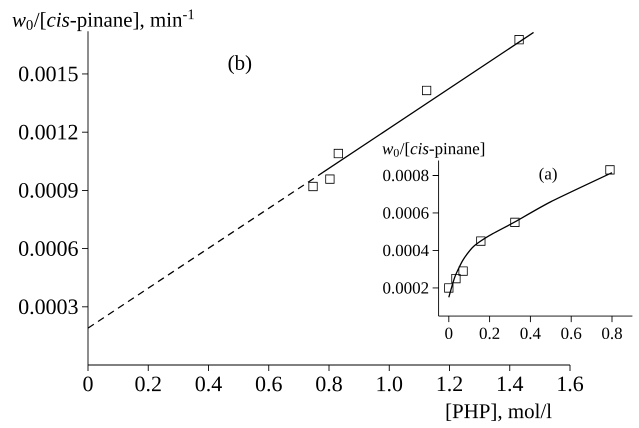 The width and height of the screenshot is (639, 428). I want to click on y-tick-label: 0.0012, so click(48, 132).